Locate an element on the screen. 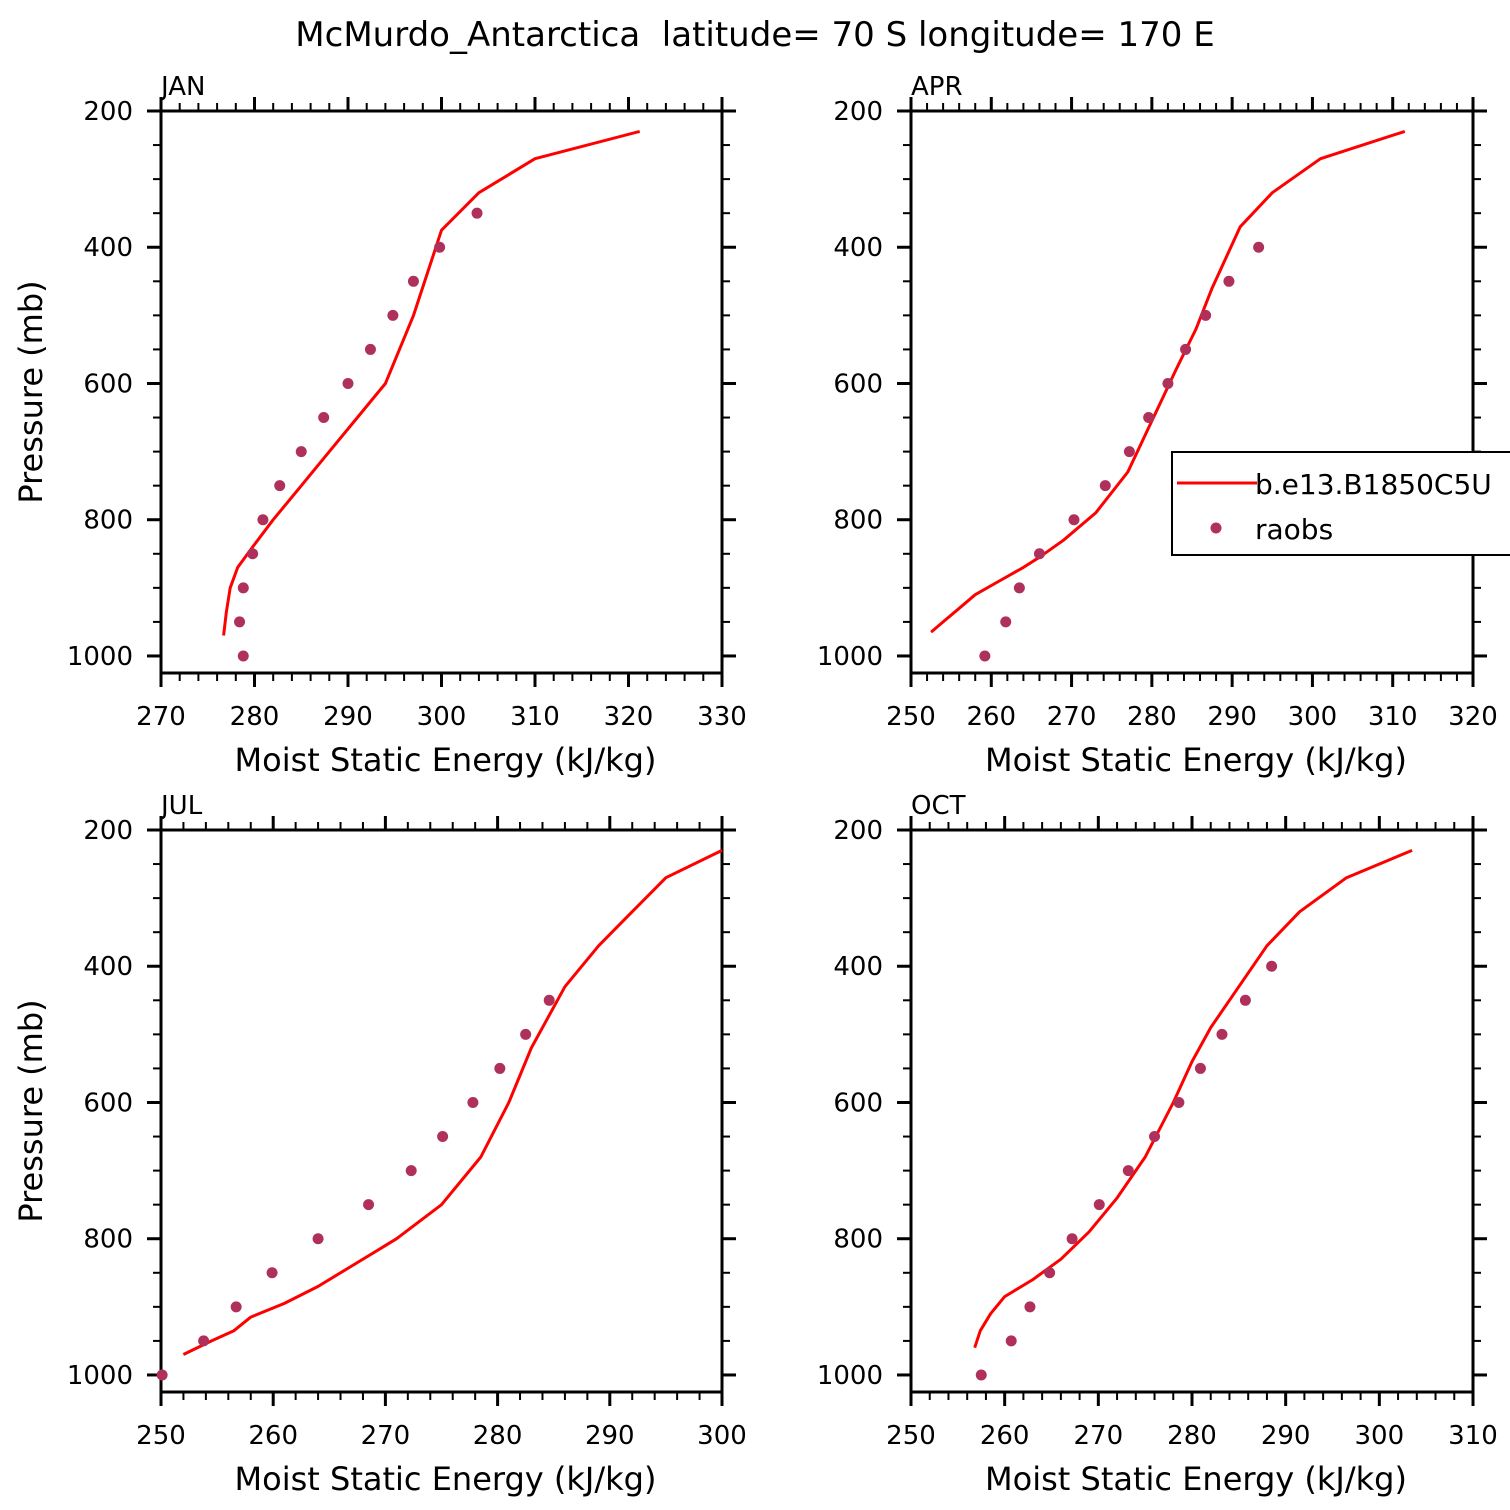 The height and width of the screenshot is (1510, 1510). y-axis-label: Pressure (mb) is located at coordinates (31, 1110).